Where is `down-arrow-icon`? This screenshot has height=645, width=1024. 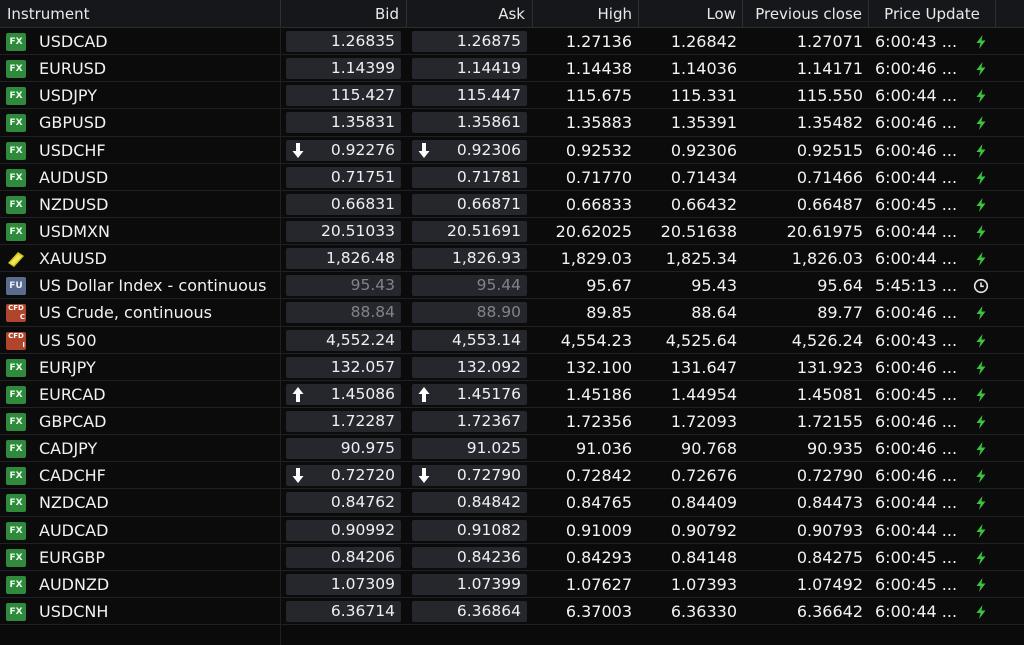 down-arrow-icon is located at coordinates (298, 150).